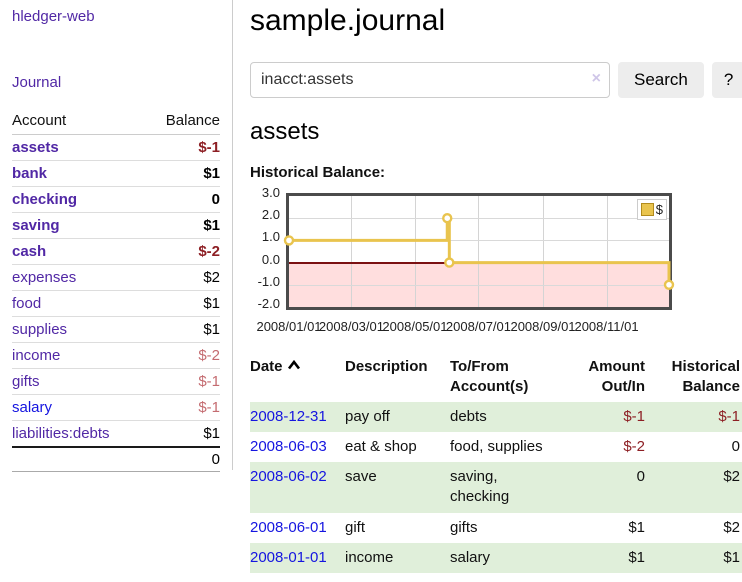 This screenshot has width=742, height=582. I want to click on app-brand-link: hledger-web, so click(53, 16).